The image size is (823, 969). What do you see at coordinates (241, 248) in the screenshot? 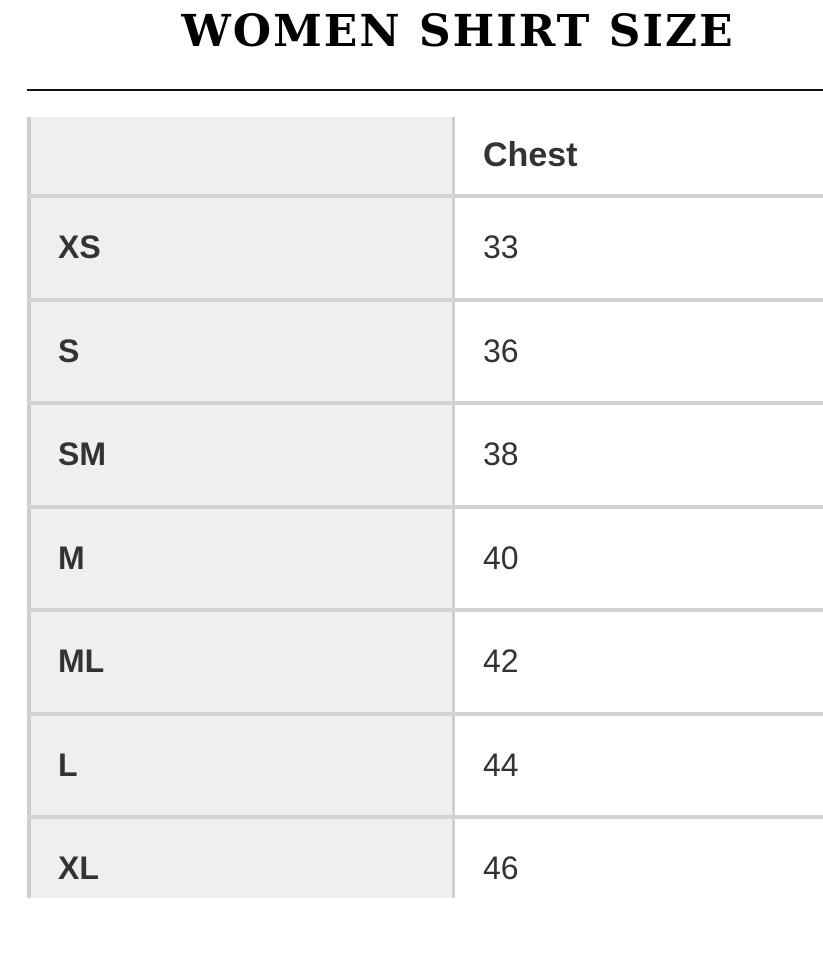
I see `size-cell: XS` at bounding box center [241, 248].